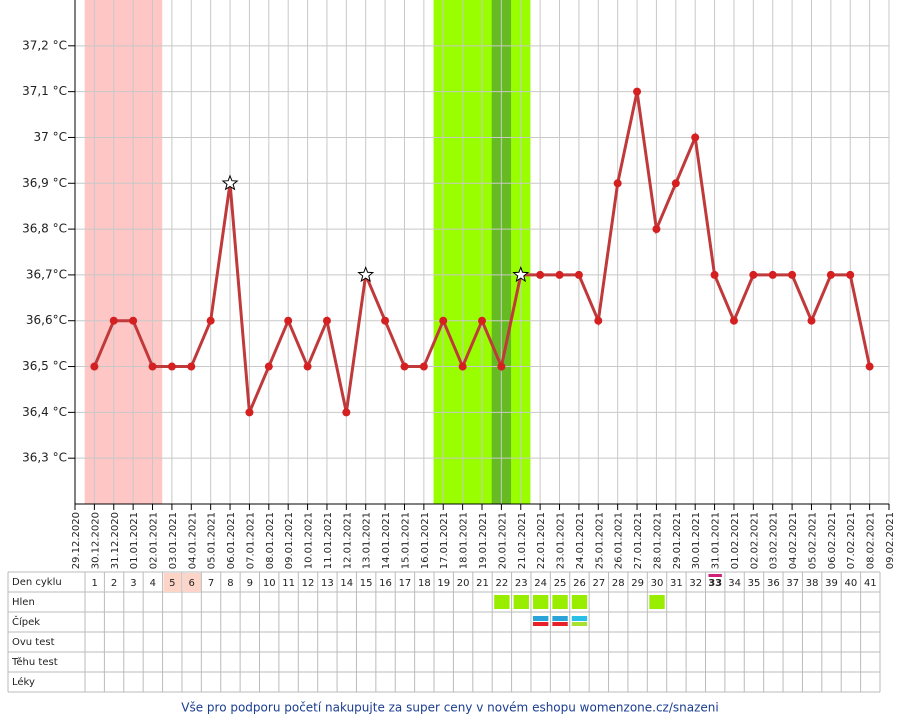 The width and height of the screenshot is (900, 724). What do you see at coordinates (599, 540) in the screenshot?
I see `x-tick-label: 25.01.2021` at bounding box center [599, 540].